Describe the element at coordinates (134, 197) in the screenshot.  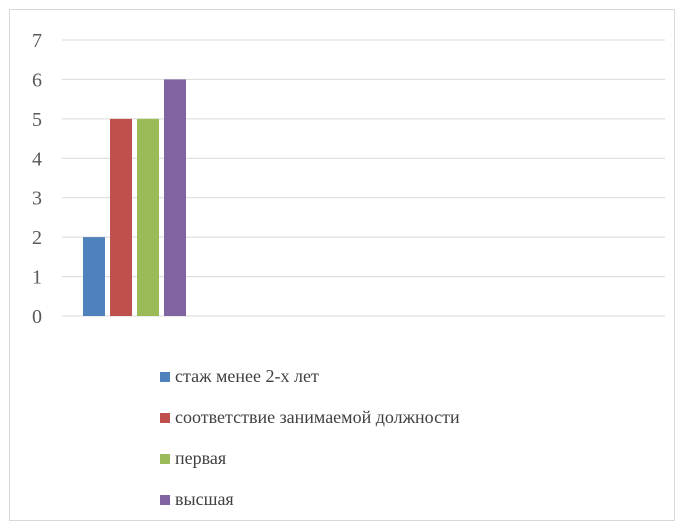
I see `bars` at that location.